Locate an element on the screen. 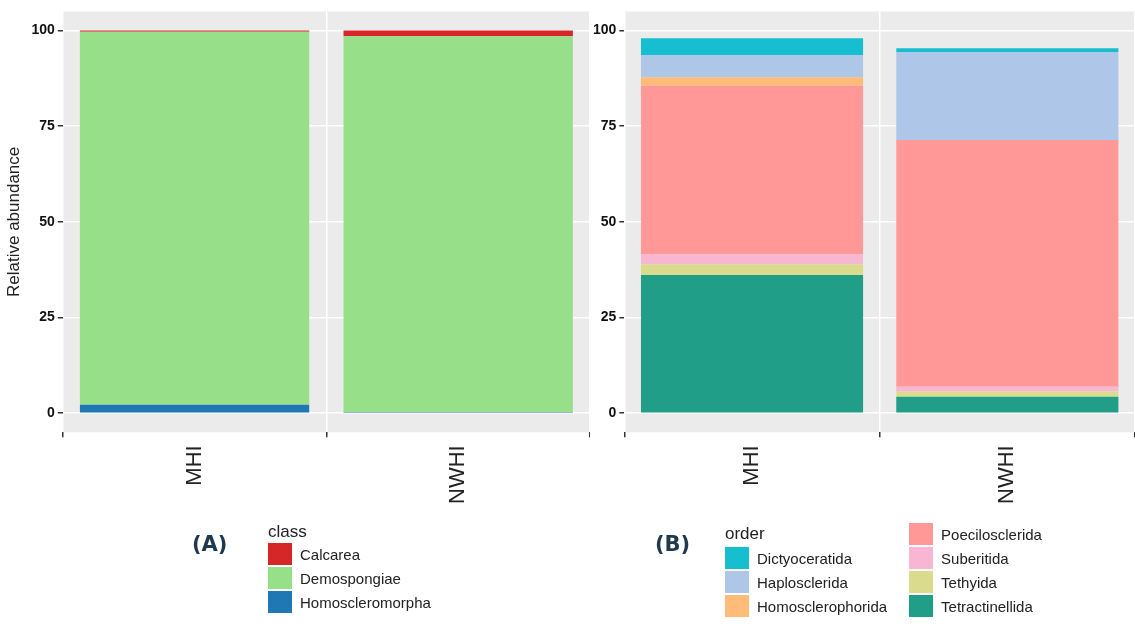  legend-title: class is located at coordinates (288, 532).